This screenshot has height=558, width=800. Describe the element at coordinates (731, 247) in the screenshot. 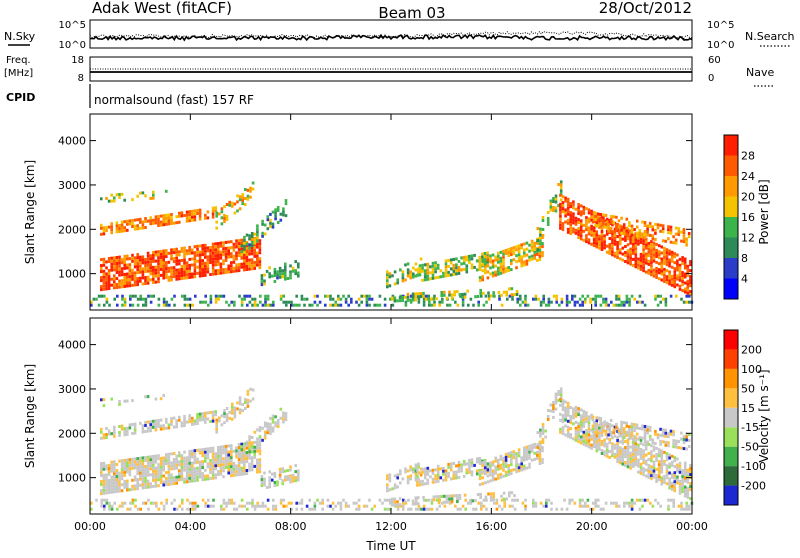

I see `colorbar-segment` at that location.